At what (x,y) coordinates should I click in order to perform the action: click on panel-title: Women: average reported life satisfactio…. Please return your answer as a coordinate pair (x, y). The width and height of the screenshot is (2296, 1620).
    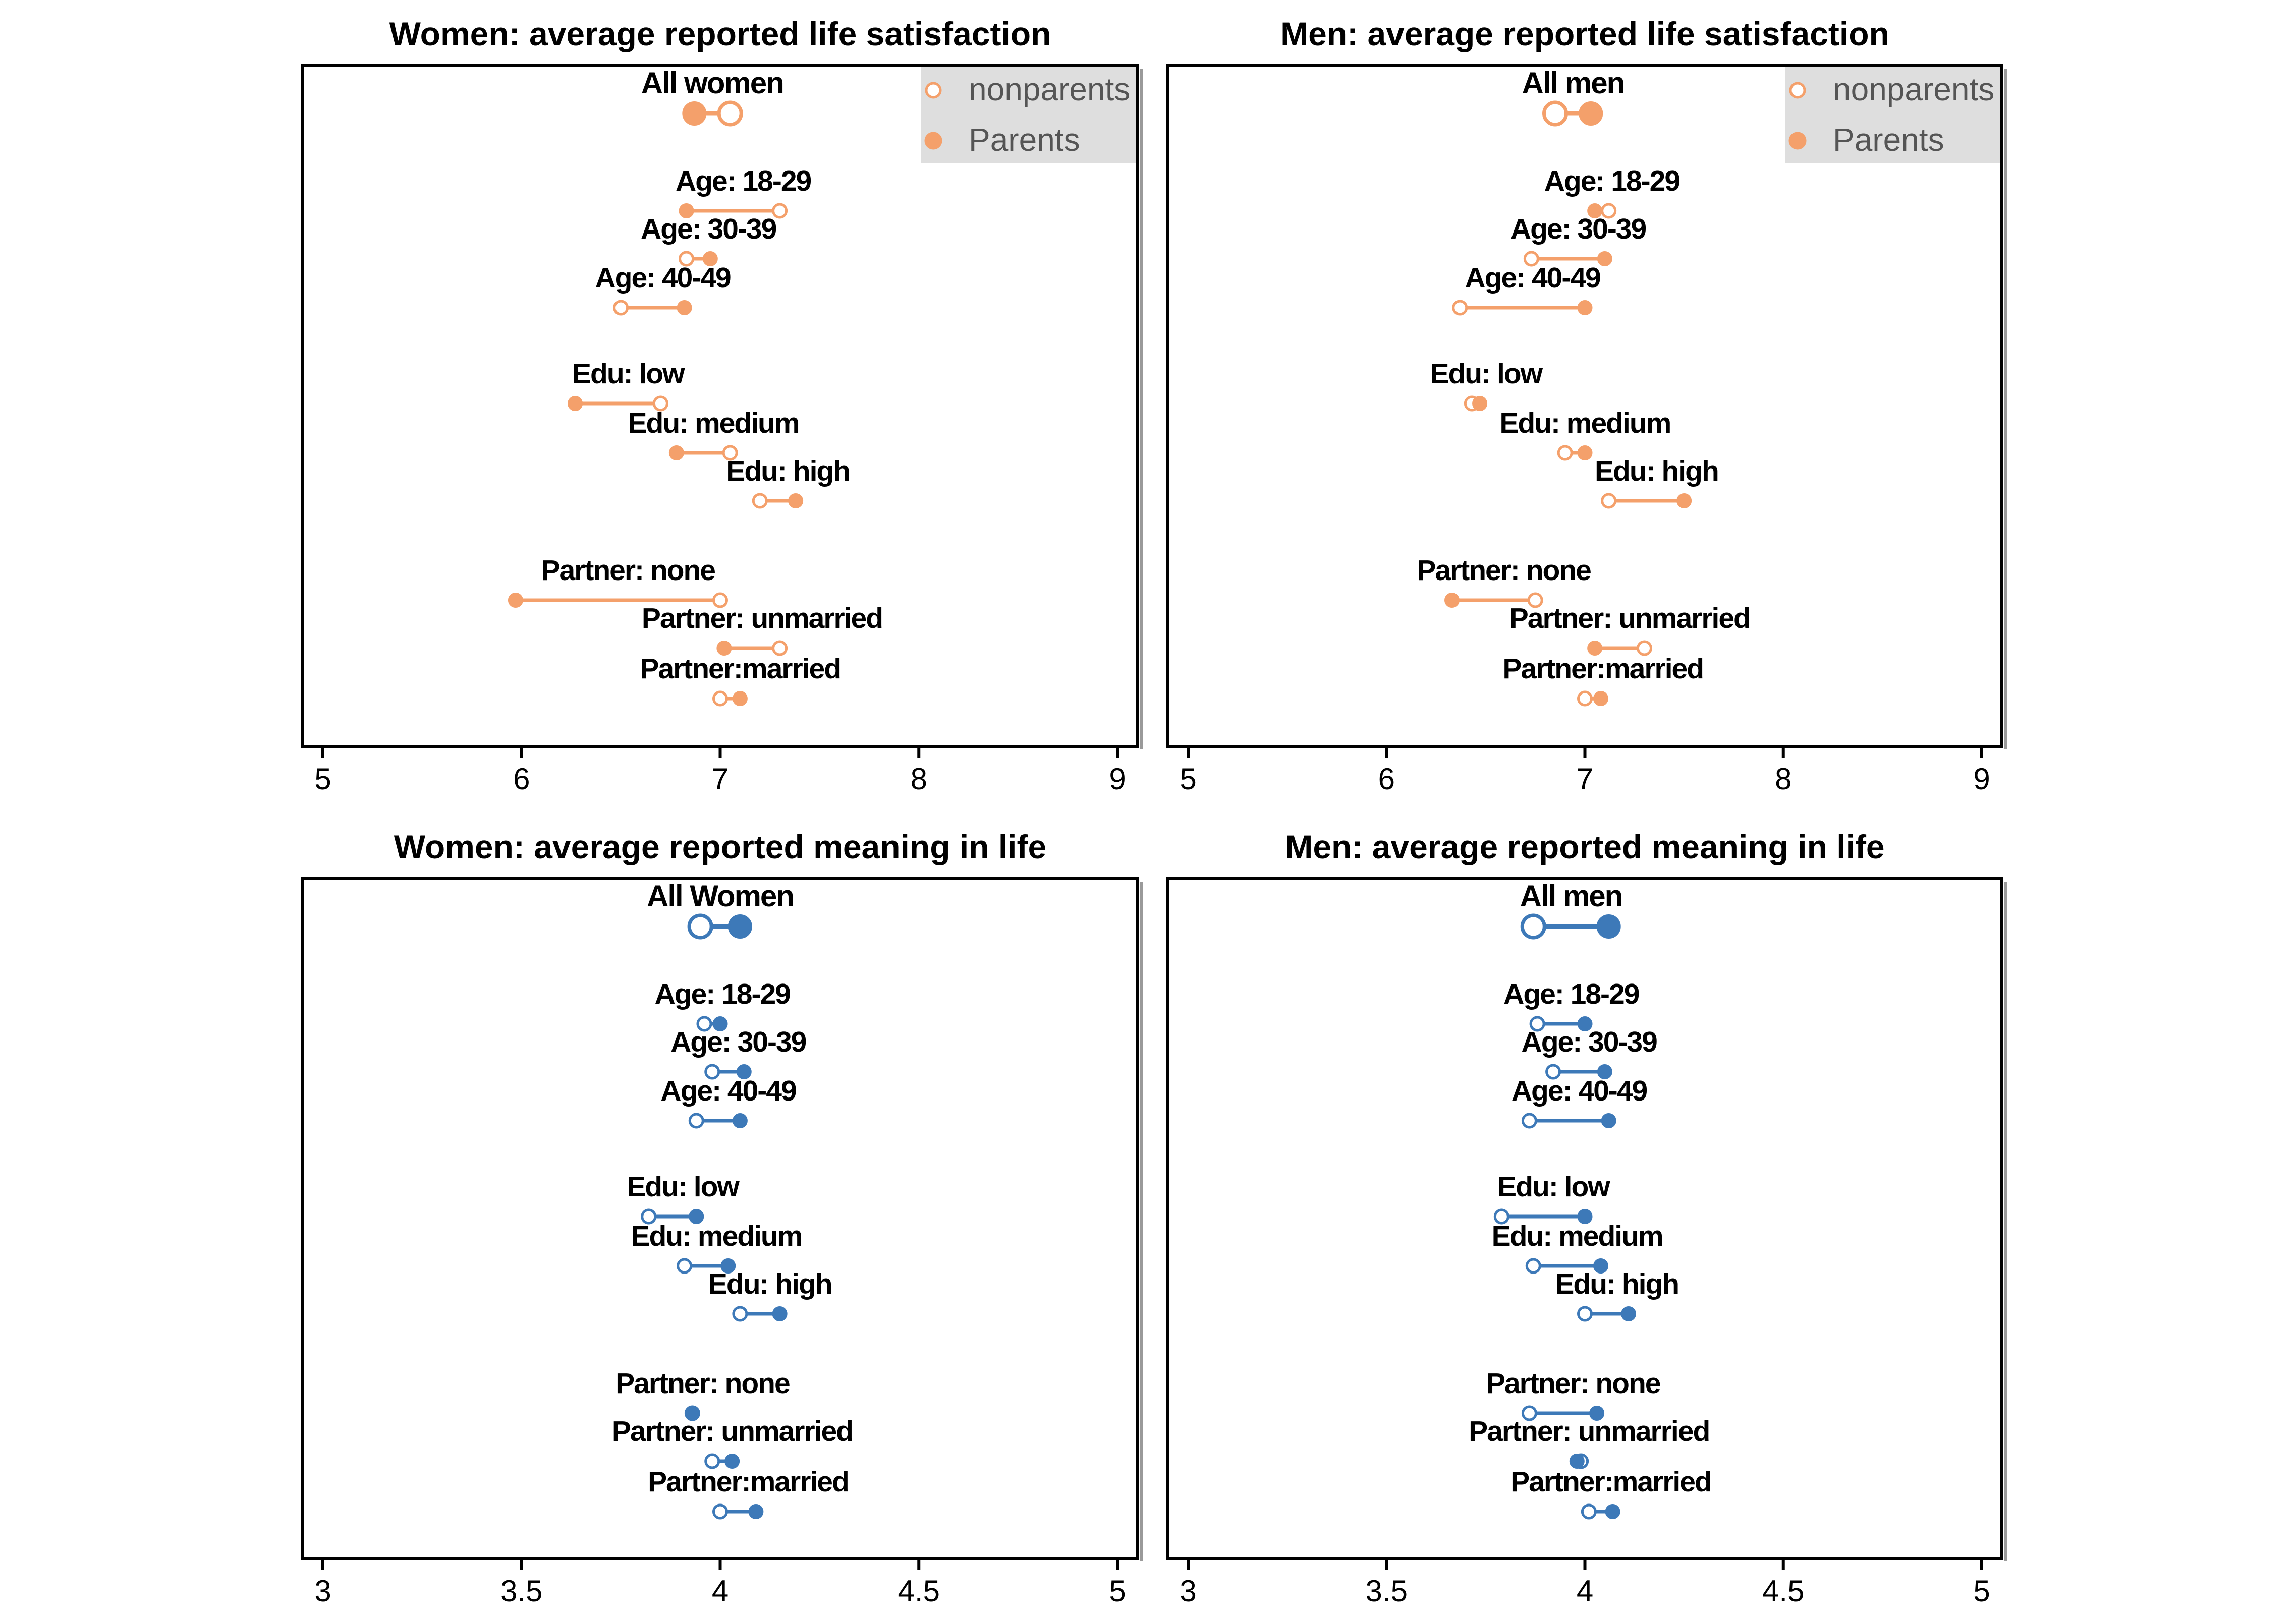
    Looking at the image, I should click on (720, 33).